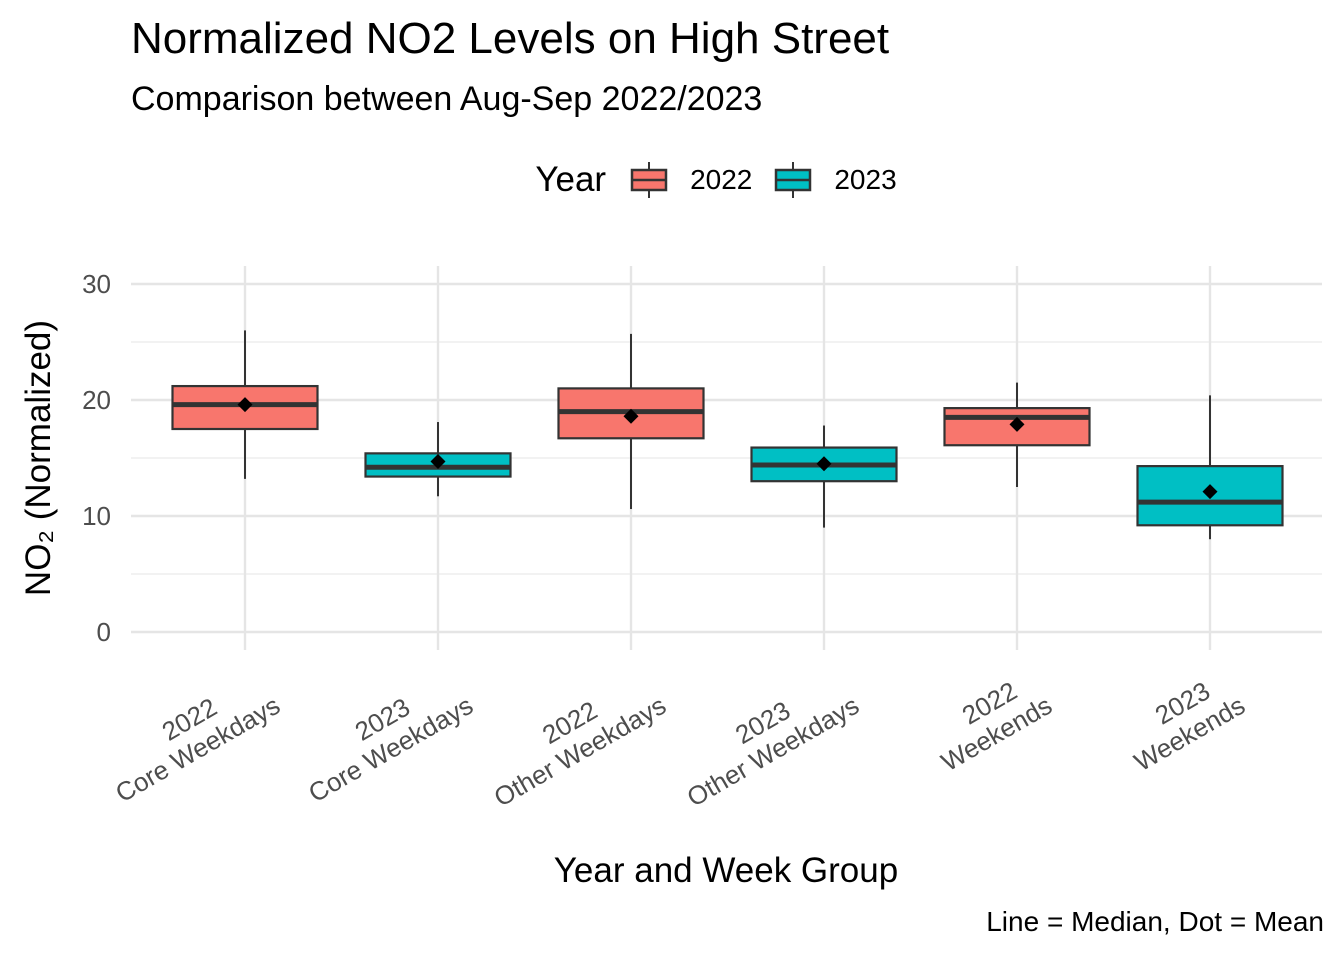 This screenshot has height=960, width=1344. I want to click on legend-key-2023, so click(793, 180).